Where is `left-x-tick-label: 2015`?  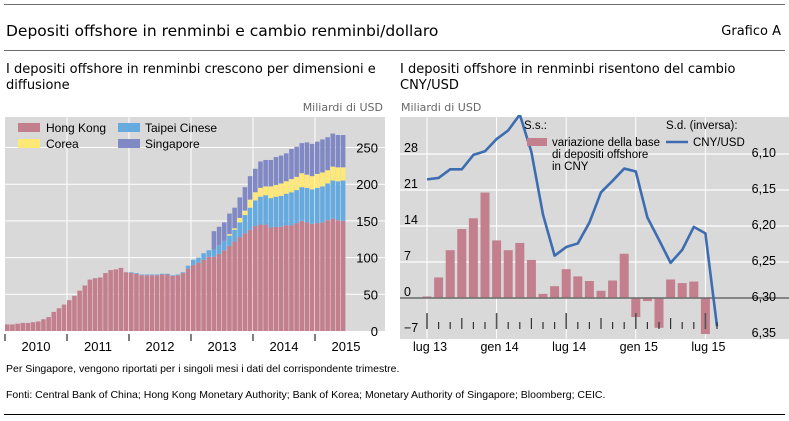 left-x-tick-label: 2015 is located at coordinates (346, 346).